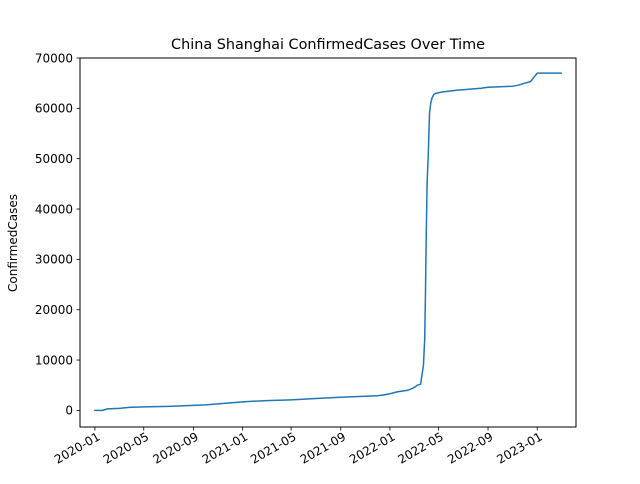 This screenshot has width=640, height=484. What do you see at coordinates (54, 58) in the screenshot?
I see `y-tick-label: 70000` at bounding box center [54, 58].